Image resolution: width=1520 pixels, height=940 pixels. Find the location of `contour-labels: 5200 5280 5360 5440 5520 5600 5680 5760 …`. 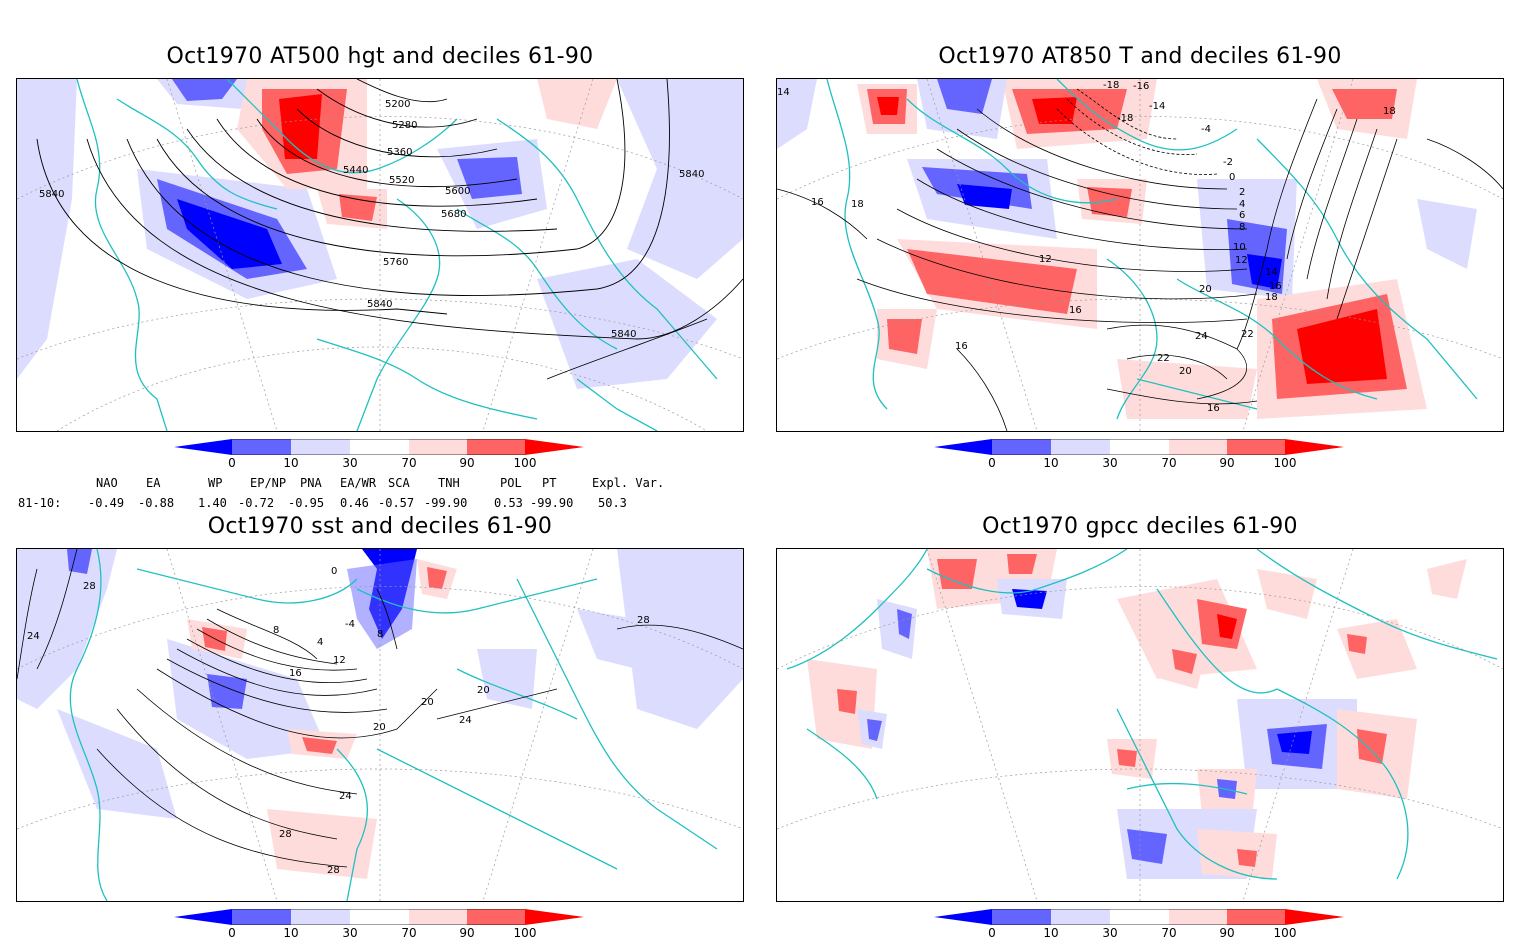

contour-labels: 5200 5280 5360 5440 5520 5600 5680 5760 … is located at coordinates (371, 219).